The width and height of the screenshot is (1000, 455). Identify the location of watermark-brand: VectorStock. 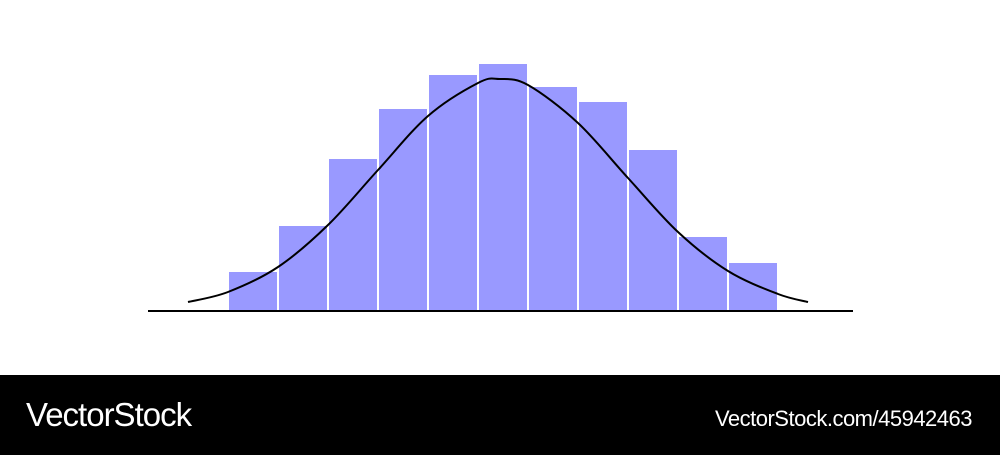
(109, 414).